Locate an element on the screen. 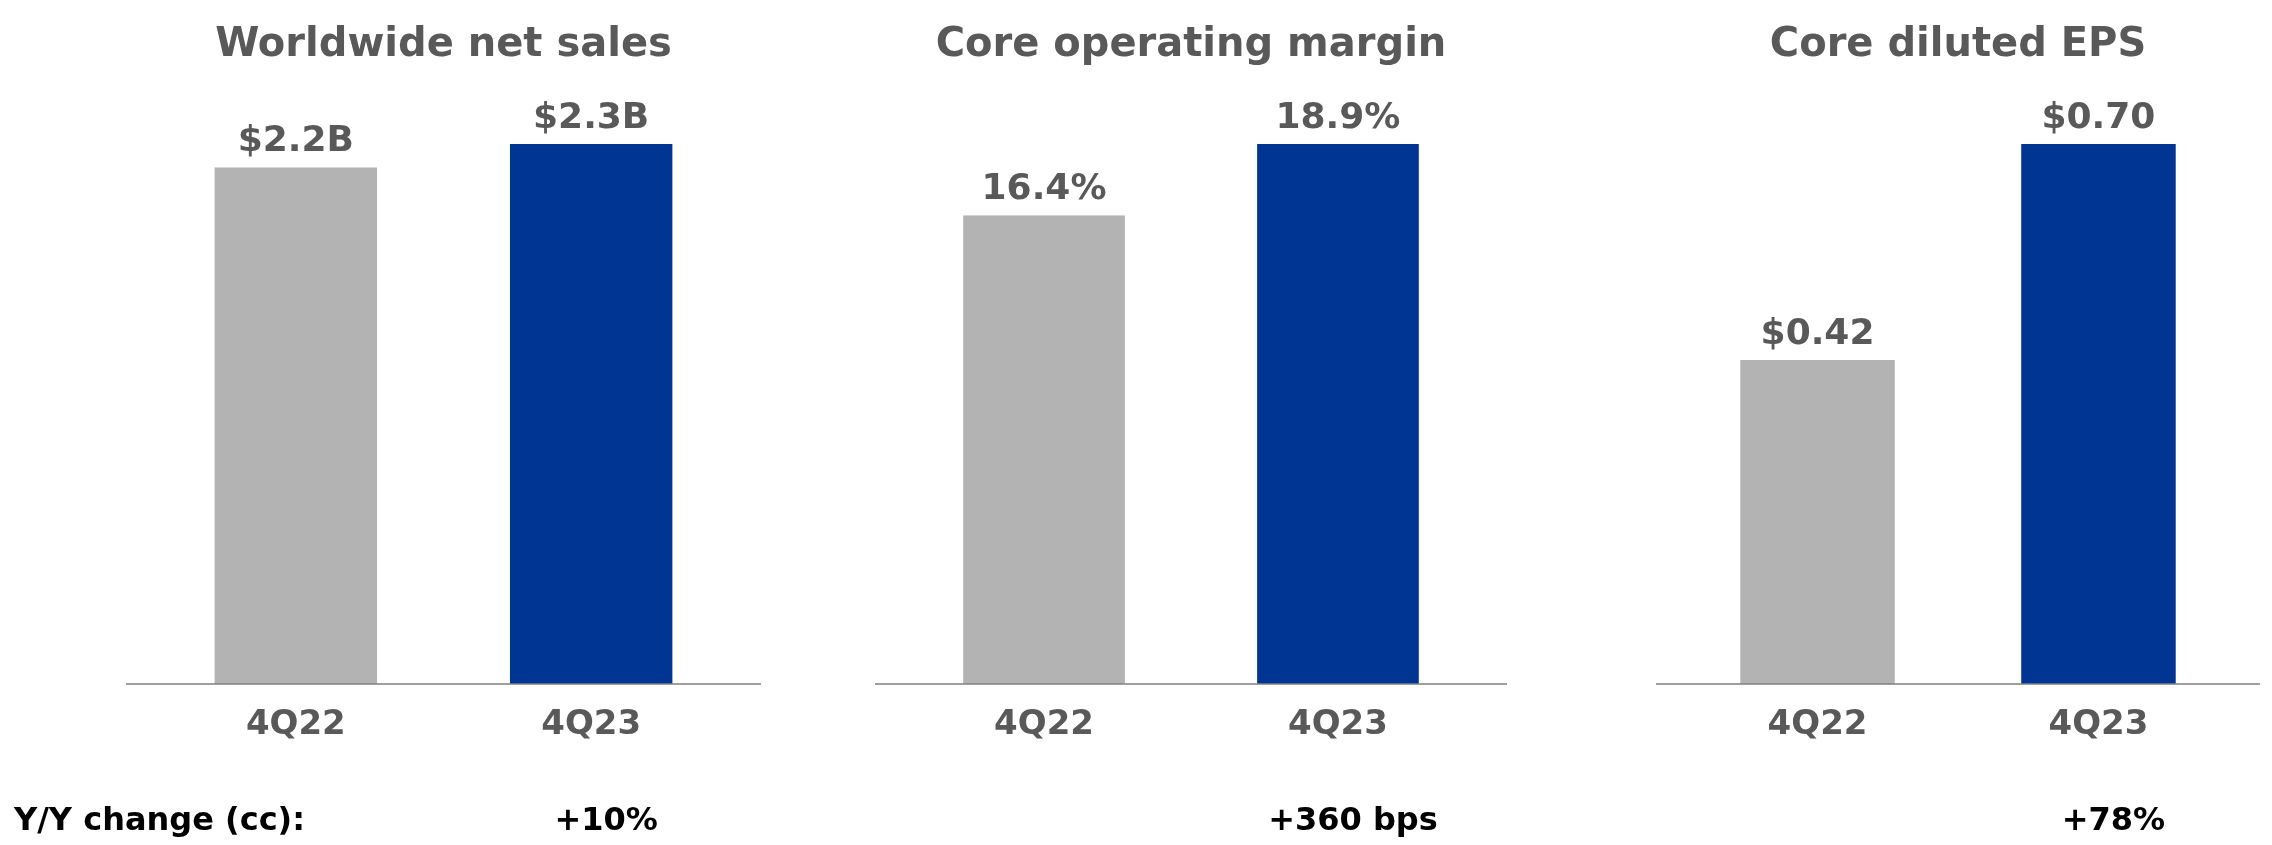 Image resolution: width=2272 pixels, height=845 pixels. text: +360 bps is located at coordinates (1353, 819).